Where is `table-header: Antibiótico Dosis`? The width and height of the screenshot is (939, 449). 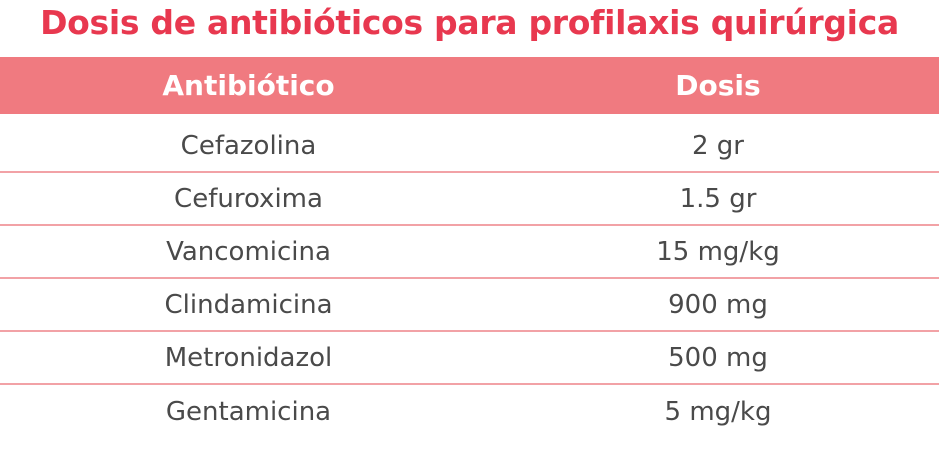 table-header: Antibiótico Dosis is located at coordinates (469, 85).